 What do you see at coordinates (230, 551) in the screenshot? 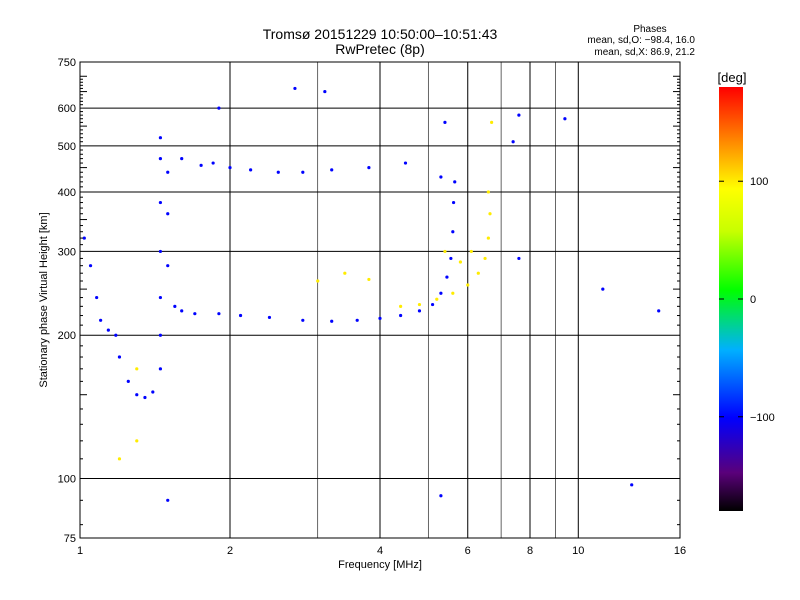
I see `x-tick-label: 2` at bounding box center [230, 551].